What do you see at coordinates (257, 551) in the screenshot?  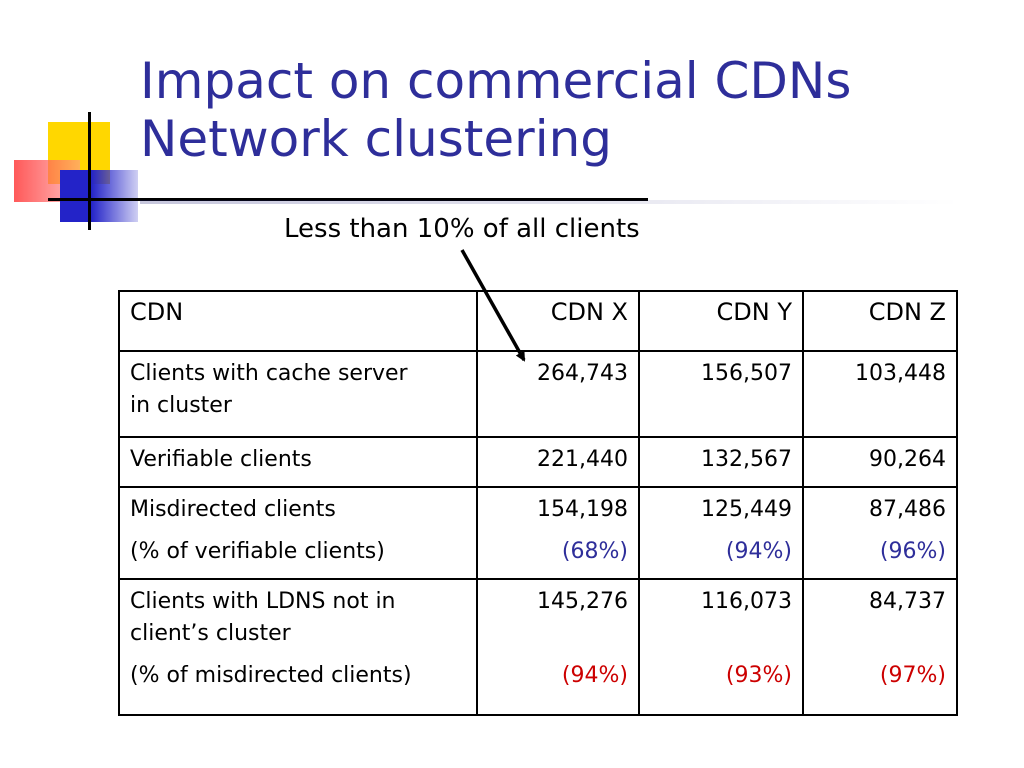 I see `label-line: (% of verifiable clients)` at bounding box center [257, 551].